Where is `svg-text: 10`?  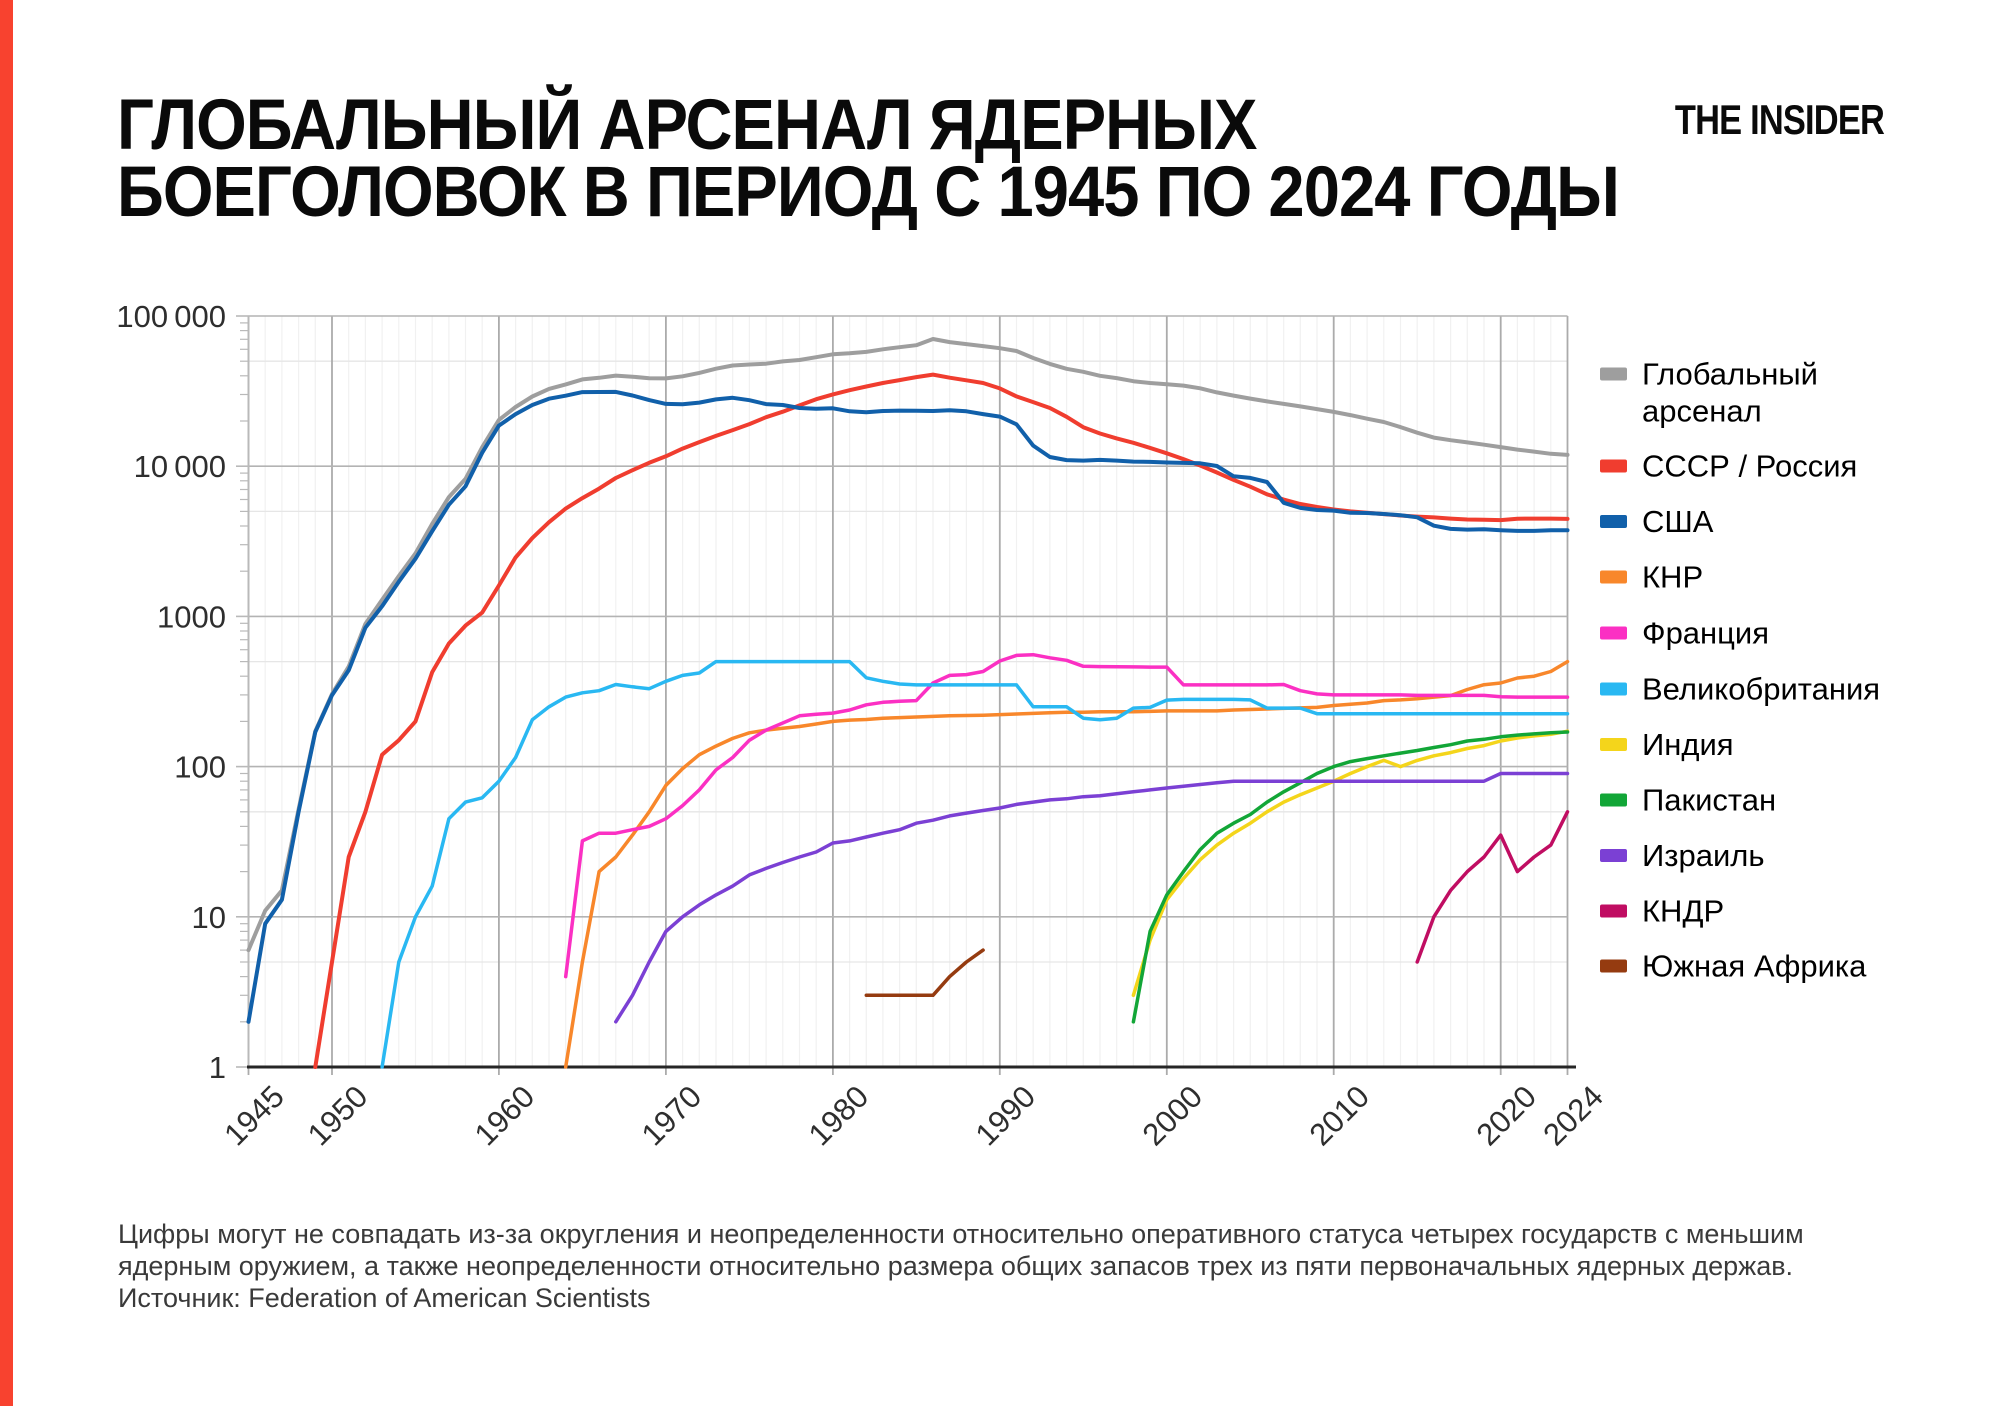 svg-text: 10 is located at coordinates (209, 917).